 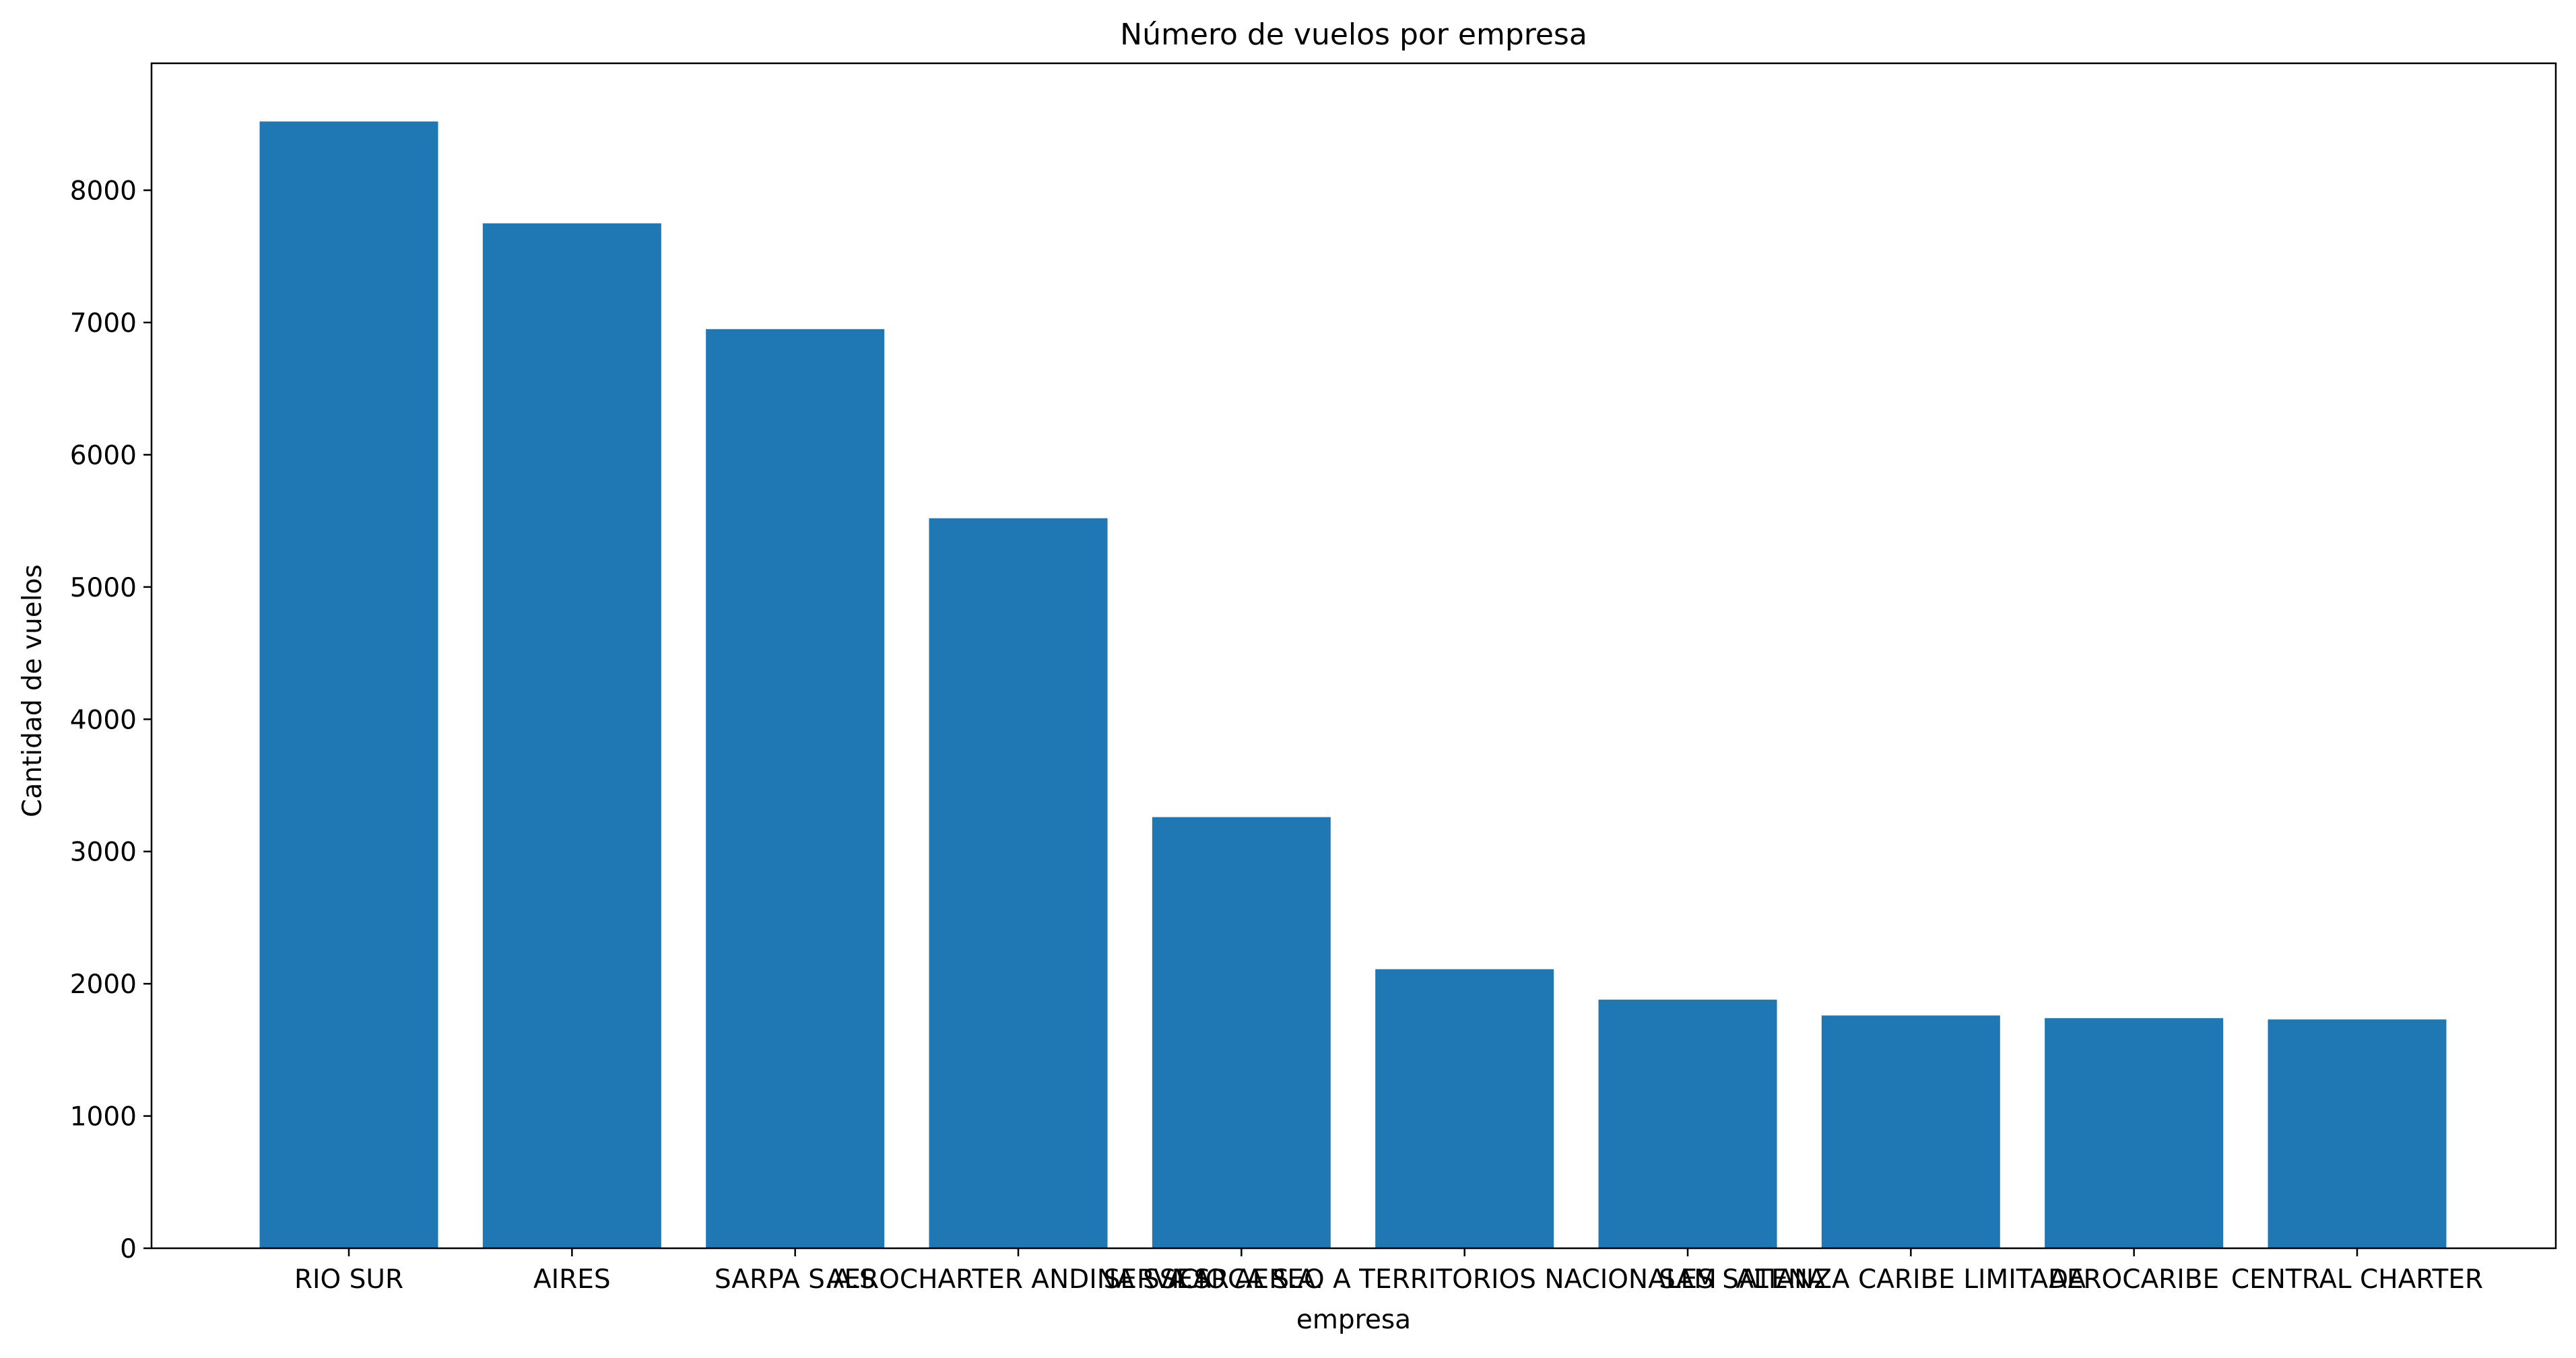 I want to click on y-tick-label: 8000, so click(x=103, y=192).